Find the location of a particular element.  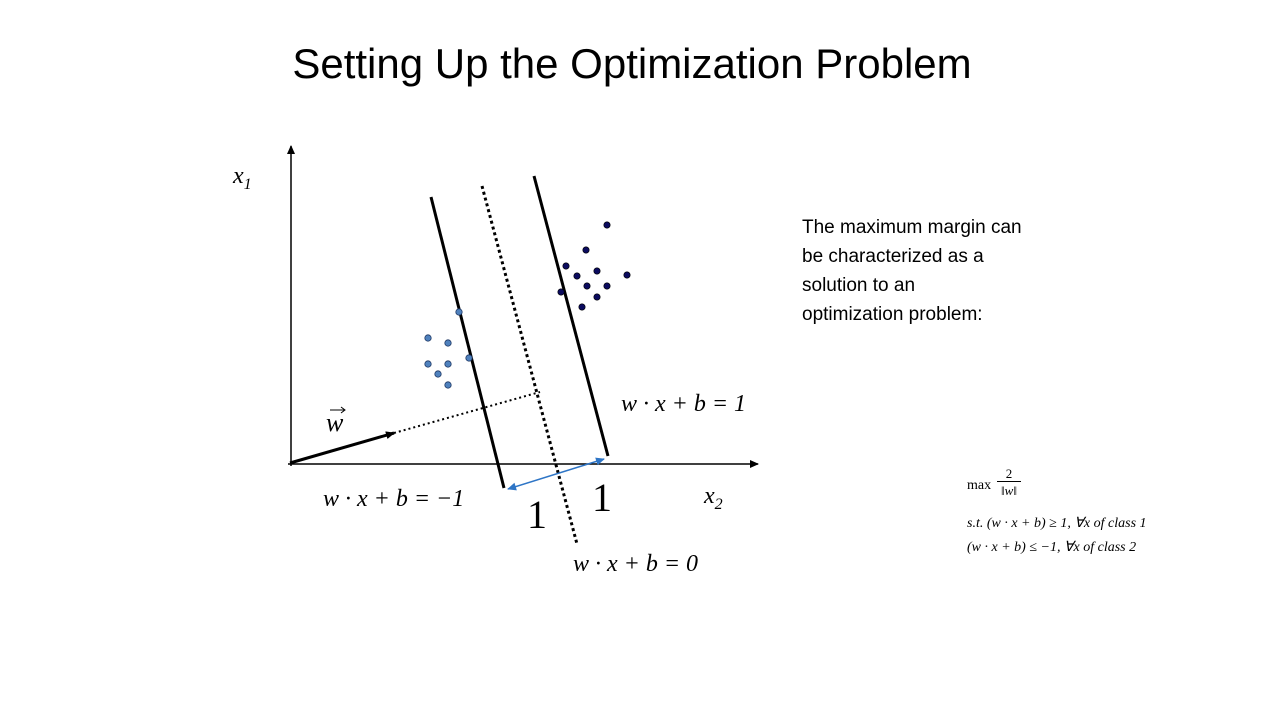

description-line: The maximum margin can is located at coordinates (912, 227).